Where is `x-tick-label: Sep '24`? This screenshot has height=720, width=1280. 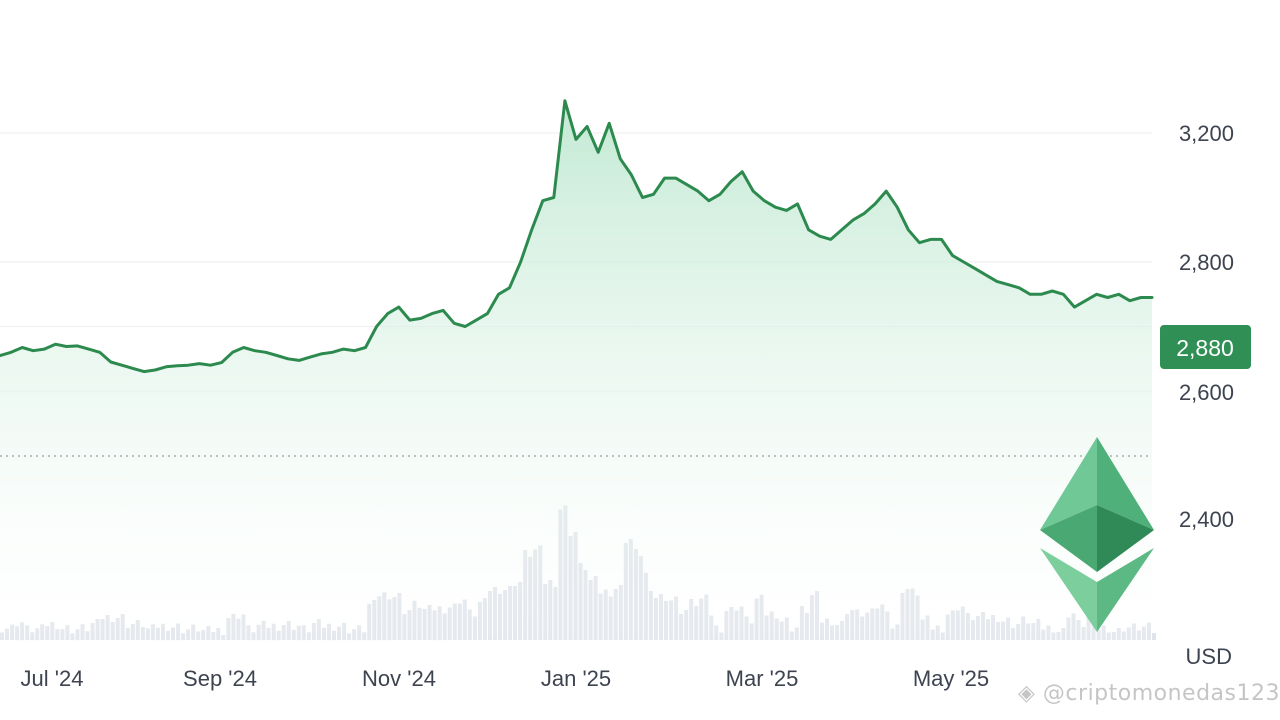
x-tick-label: Sep '24 is located at coordinates (220, 678).